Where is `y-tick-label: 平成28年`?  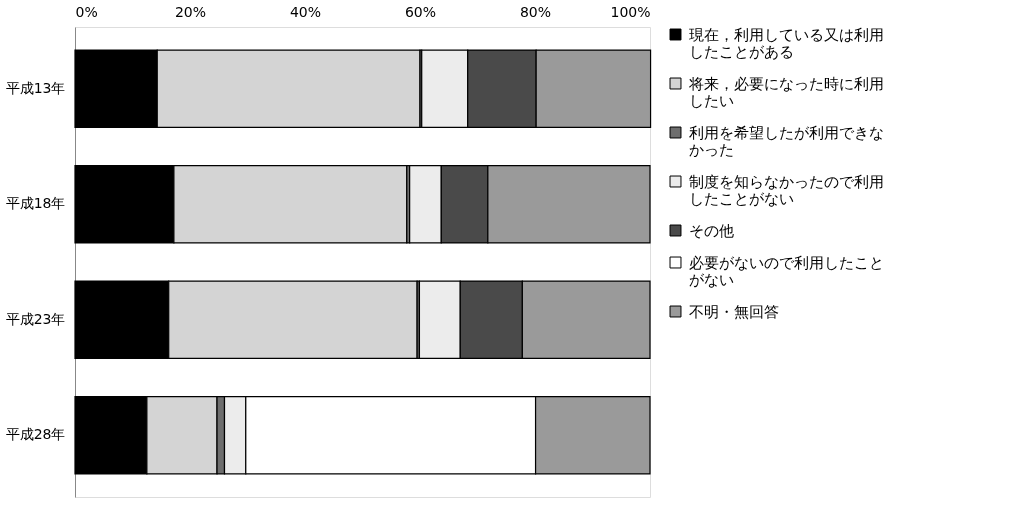
y-tick-label: 平成28年 is located at coordinates (35, 434).